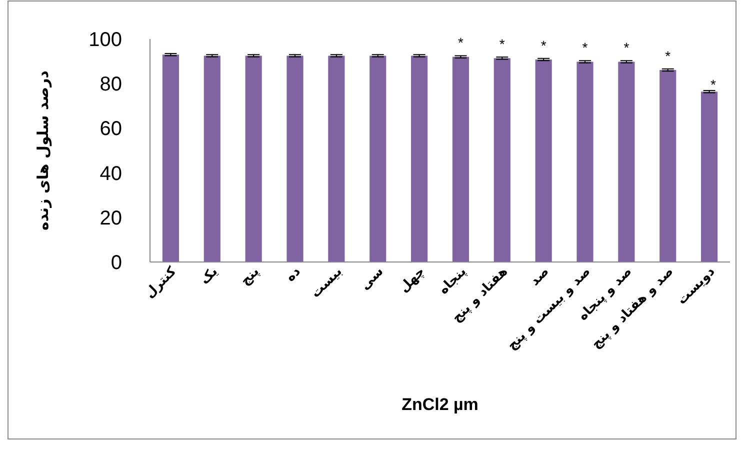 This screenshot has height=450, width=748. Describe the element at coordinates (696, 286) in the screenshot. I see `x-tick-label: دویست` at that location.